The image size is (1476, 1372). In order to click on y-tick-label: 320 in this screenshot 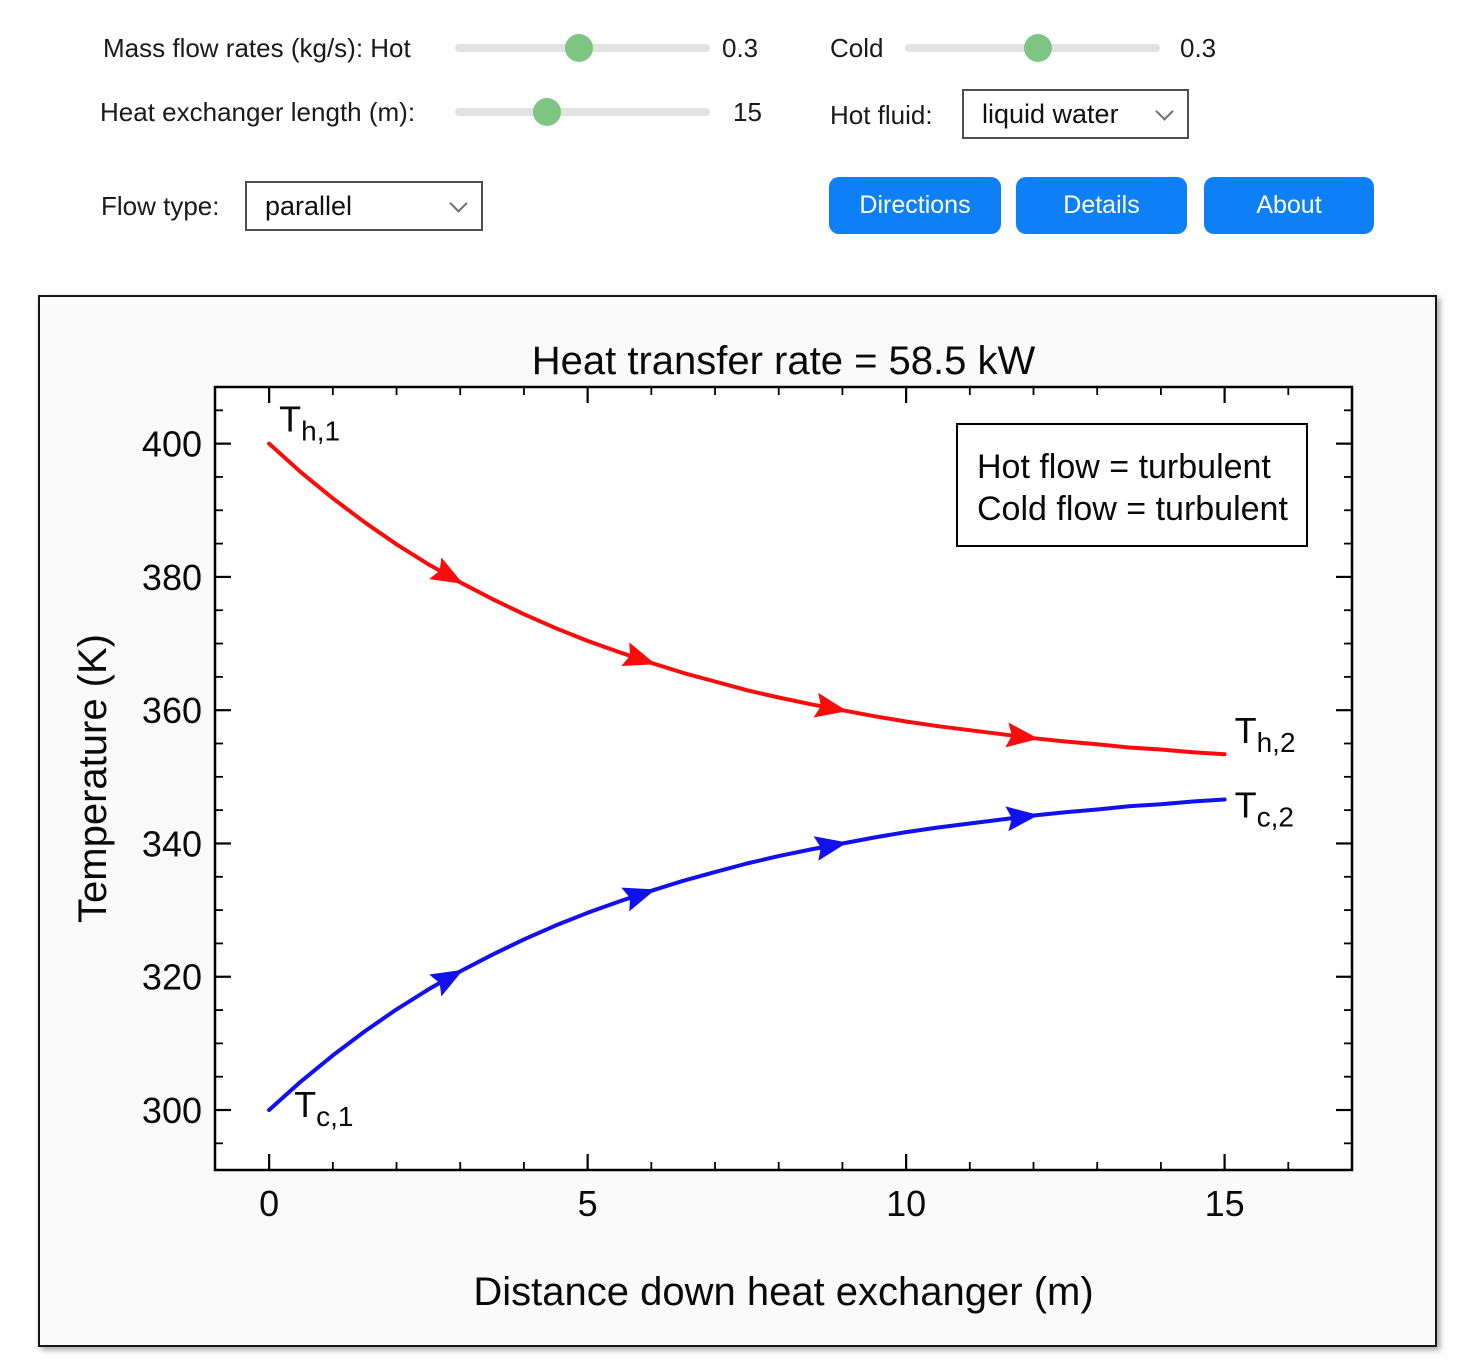, I will do `click(172, 977)`.